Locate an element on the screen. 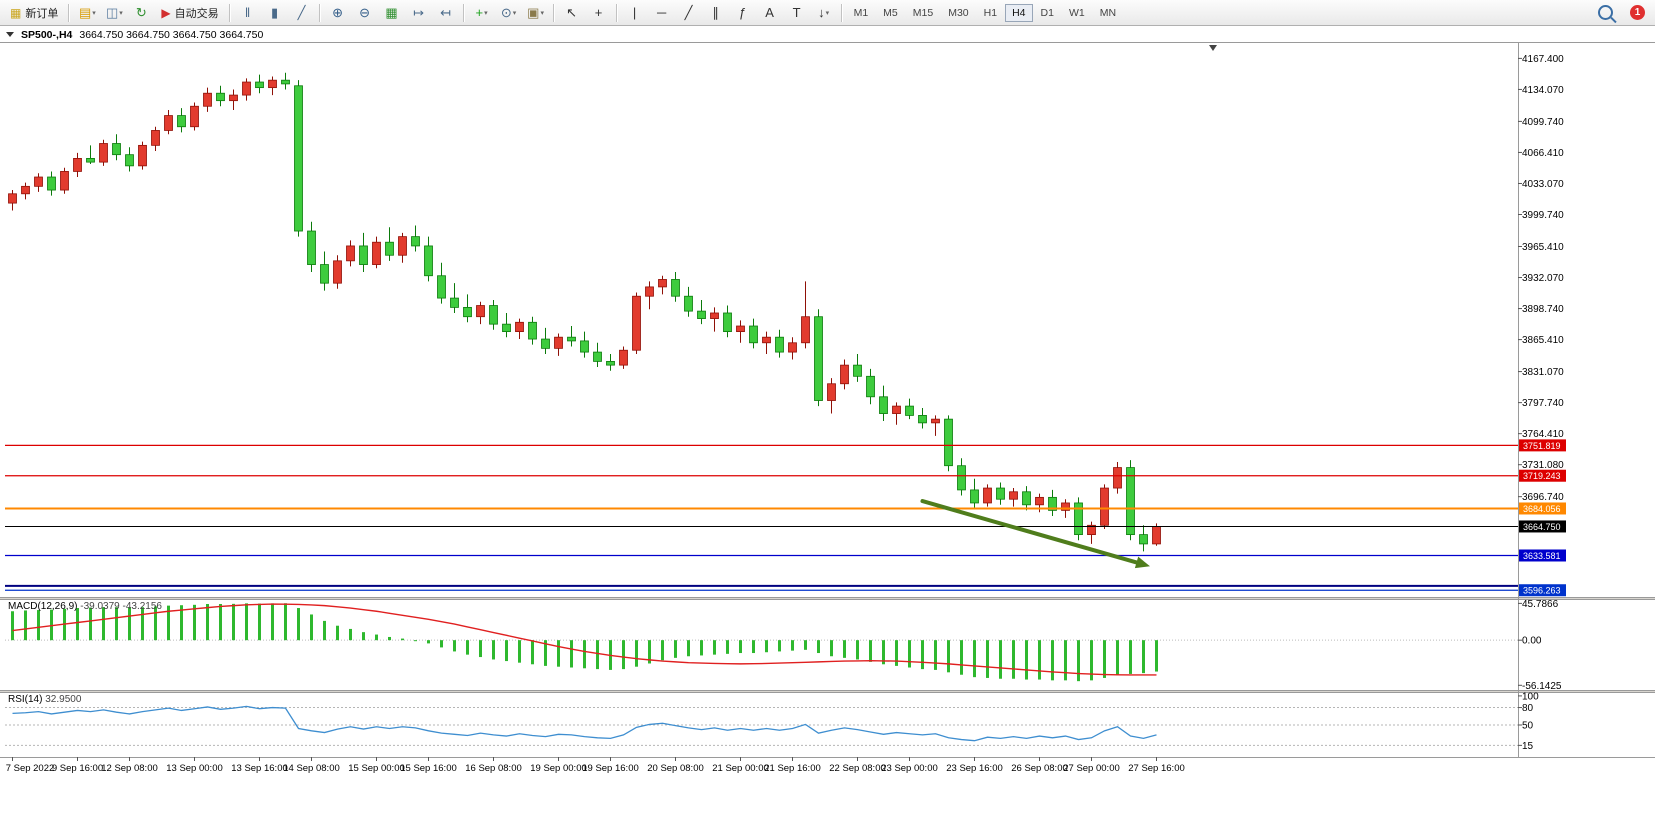  chart-shift-marker is located at coordinates (1213, 48).